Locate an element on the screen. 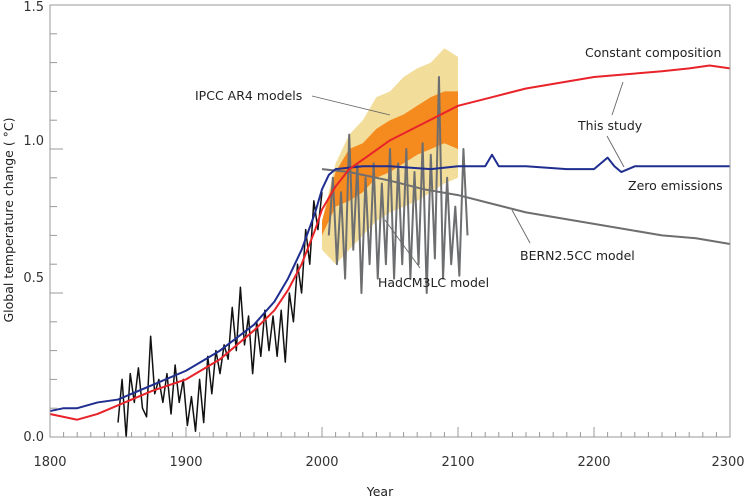 Image resolution: width=750 pixels, height=500 pixels. leader-ipcc is located at coordinates (351, 105).